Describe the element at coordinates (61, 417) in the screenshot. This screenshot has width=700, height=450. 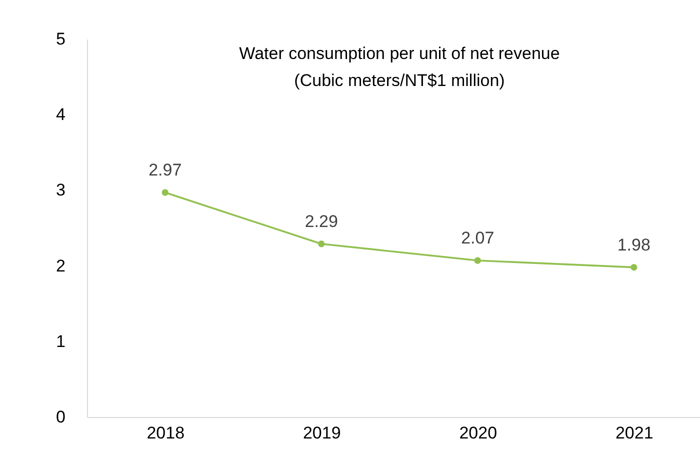
I see `y-tick-label: 0` at that location.